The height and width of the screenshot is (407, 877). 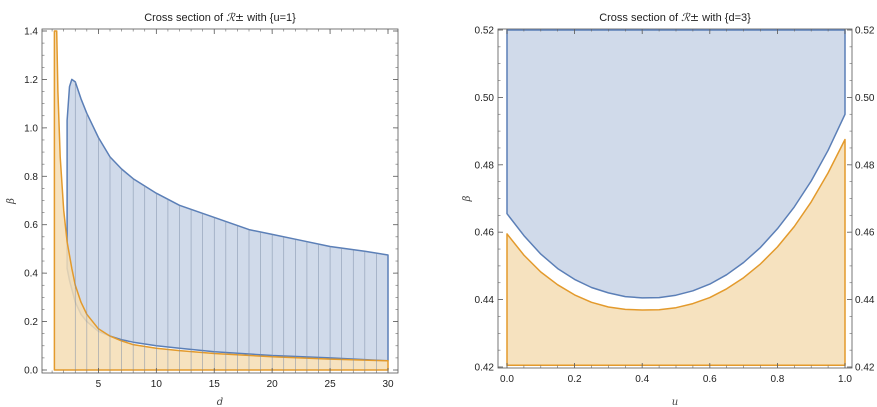 What do you see at coordinates (31, 32) in the screenshot?
I see `y-tick-label: 1.4` at bounding box center [31, 32].